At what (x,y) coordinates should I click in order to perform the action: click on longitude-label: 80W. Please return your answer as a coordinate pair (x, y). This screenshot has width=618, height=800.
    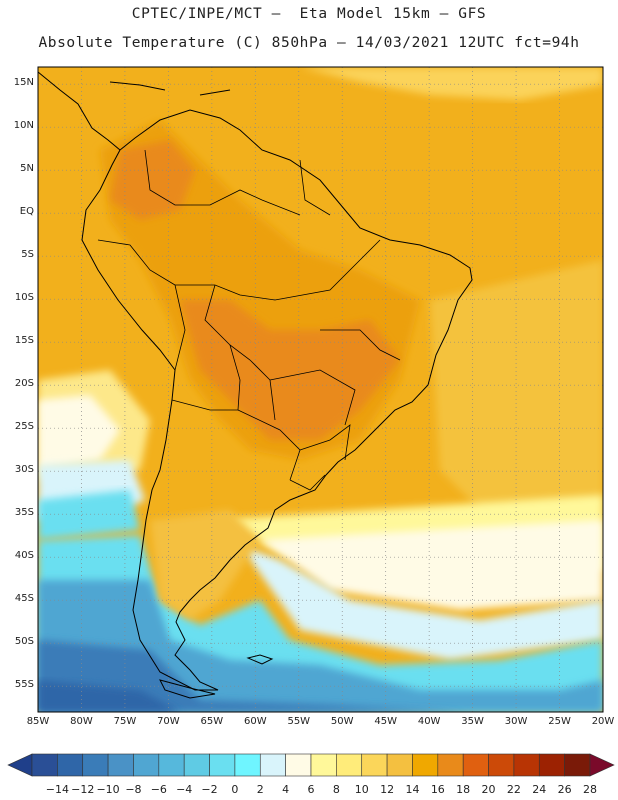
    Looking at the image, I should click on (81, 721).